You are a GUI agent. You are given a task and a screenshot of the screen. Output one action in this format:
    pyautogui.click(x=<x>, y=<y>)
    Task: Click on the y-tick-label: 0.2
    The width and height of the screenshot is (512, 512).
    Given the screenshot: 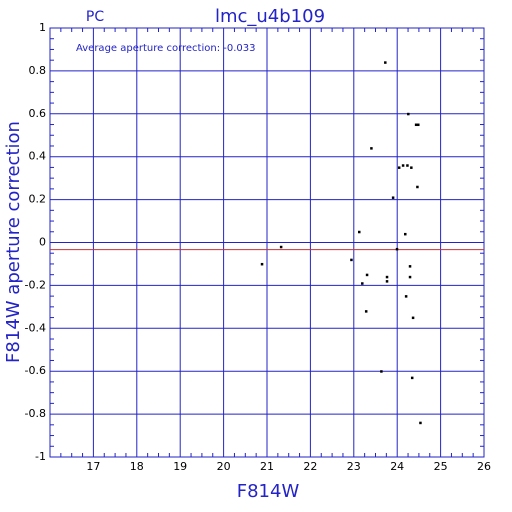 What is the action you would take?
    pyautogui.click(x=38, y=199)
    